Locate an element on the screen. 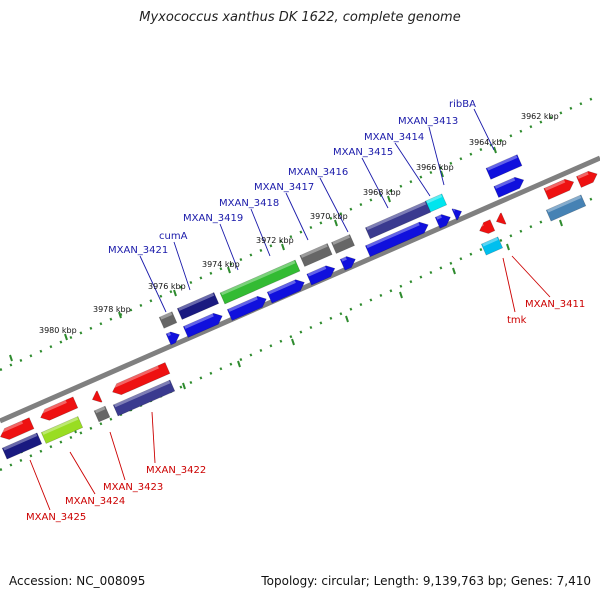 The height and width of the screenshot is (600, 600). gene-label: MXAN_3421 is located at coordinates (138, 250).